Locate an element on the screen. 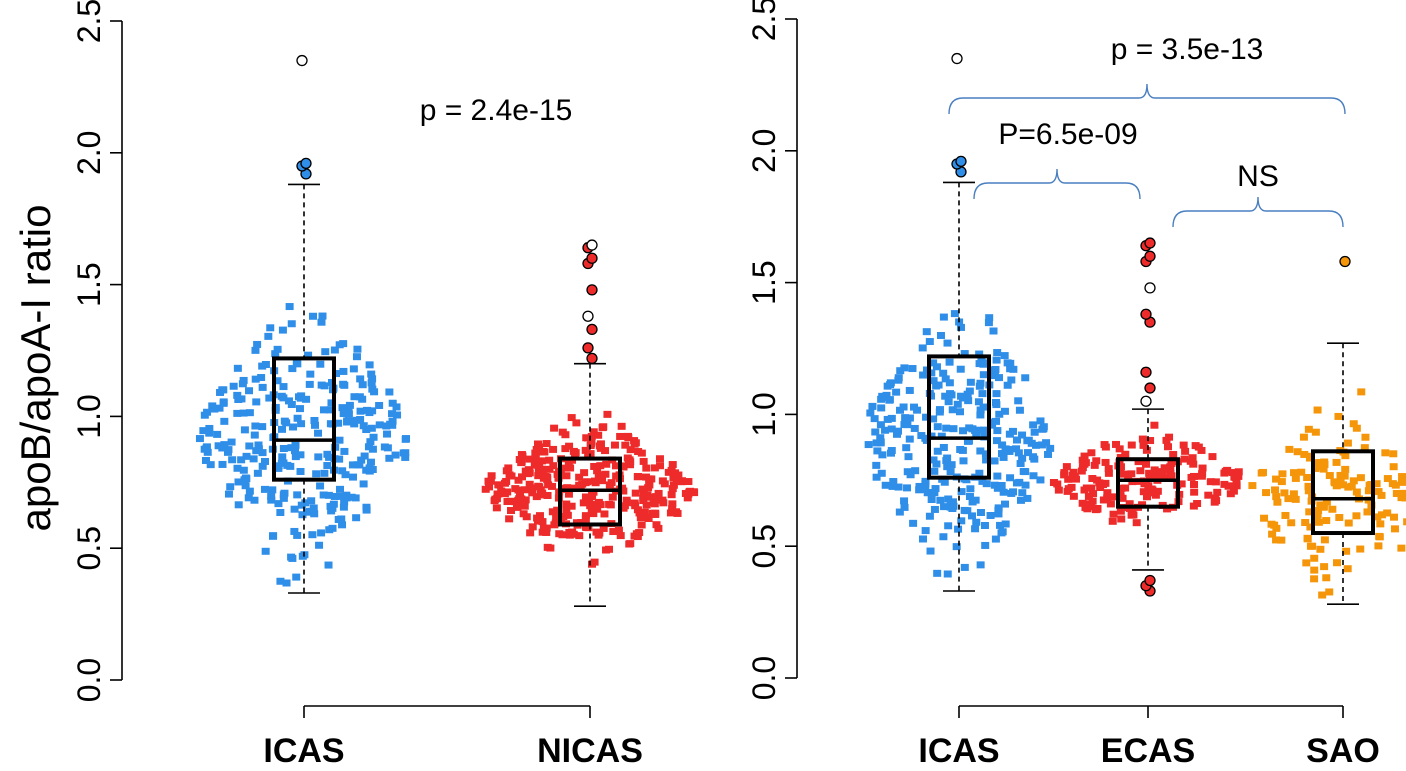  y-tick-label: 1.5 is located at coordinates (764, 282).